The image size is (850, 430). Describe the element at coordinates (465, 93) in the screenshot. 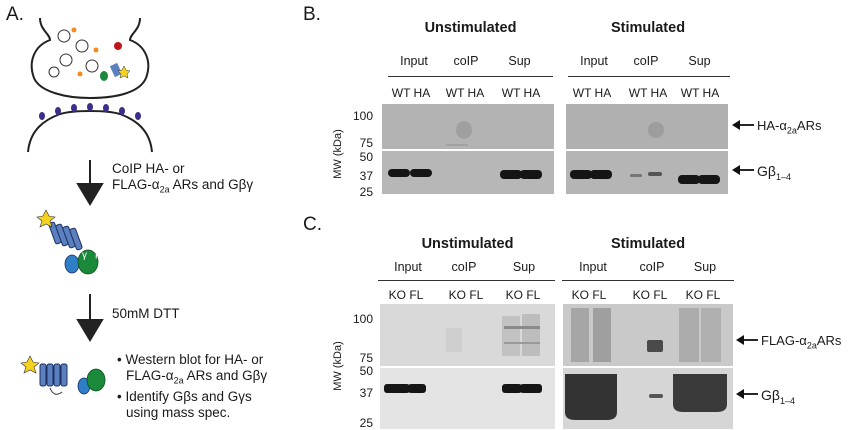

I see `b-unstim-lane-coip: WT HA` at that location.